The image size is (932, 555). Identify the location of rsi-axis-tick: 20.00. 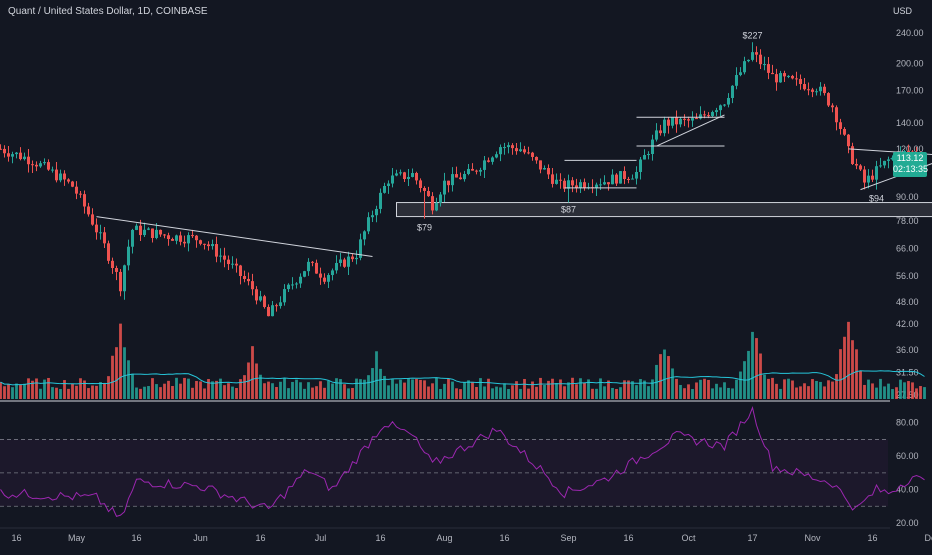
(907, 523).